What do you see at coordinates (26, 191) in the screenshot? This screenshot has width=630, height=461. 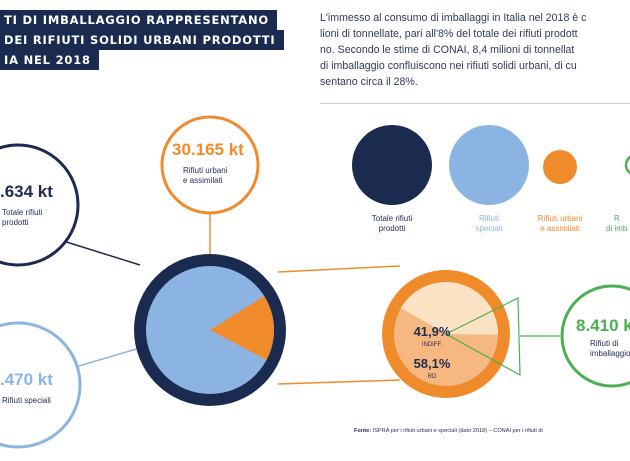 I see `total-value: .634 kt` at bounding box center [26, 191].